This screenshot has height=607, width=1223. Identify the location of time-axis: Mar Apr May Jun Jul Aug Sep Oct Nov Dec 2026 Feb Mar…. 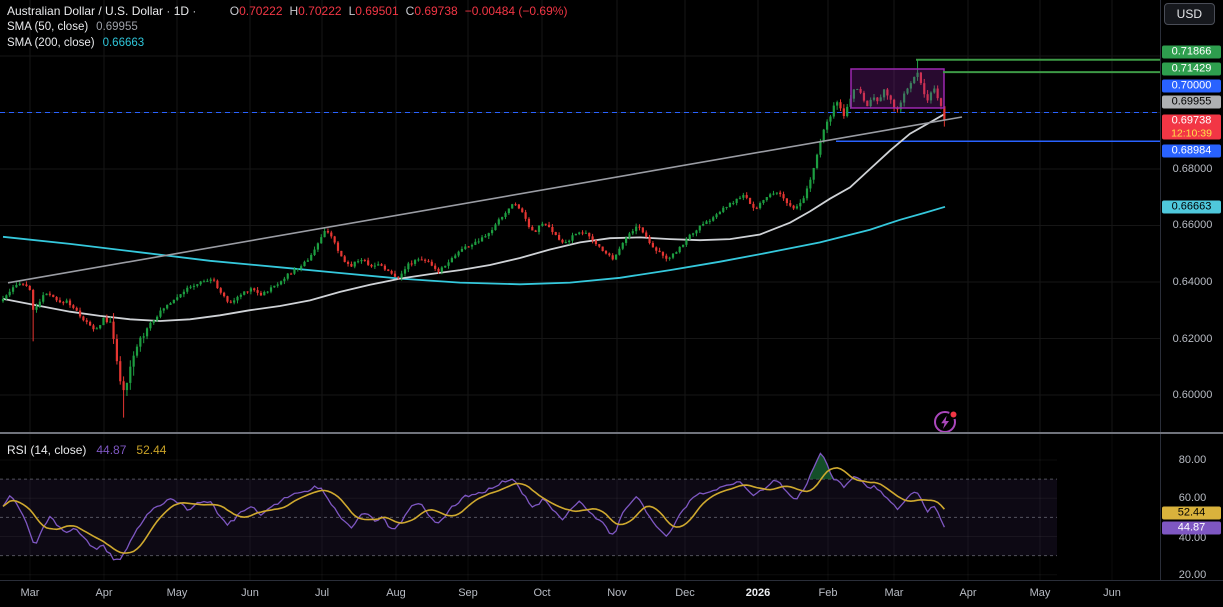
(611, 593).